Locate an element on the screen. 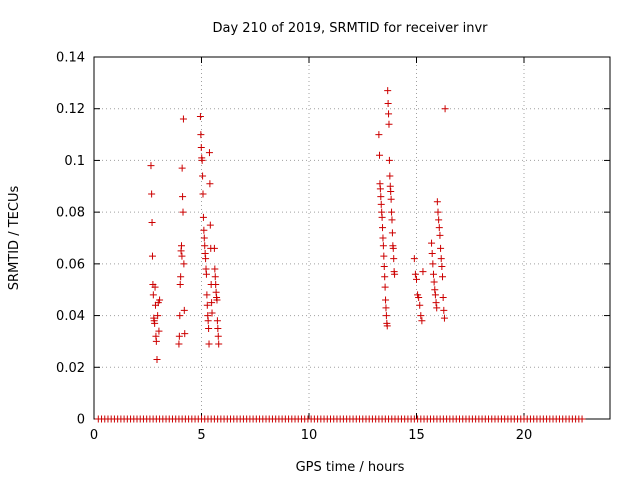 The height and width of the screenshot is (480, 640). y-tick-label: 0.12 is located at coordinates (70, 109).